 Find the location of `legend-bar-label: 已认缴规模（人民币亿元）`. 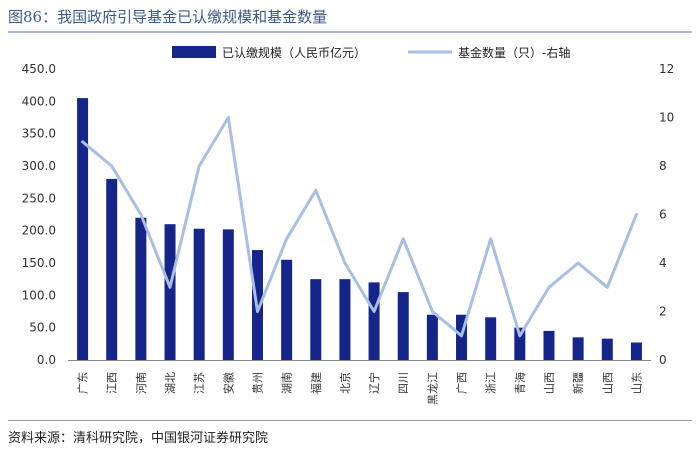

legend-bar-label: 已认缴规模（人民币亿元） is located at coordinates (294, 52).